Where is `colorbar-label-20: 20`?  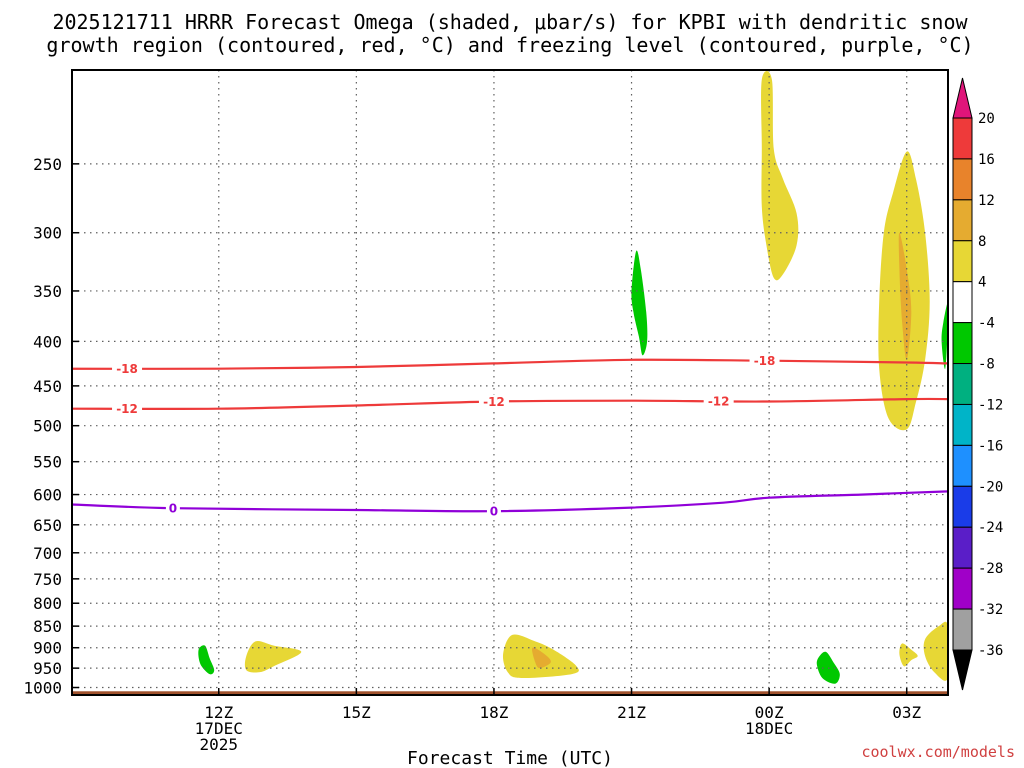 colorbar-label-20: 20 is located at coordinates (986, 119).